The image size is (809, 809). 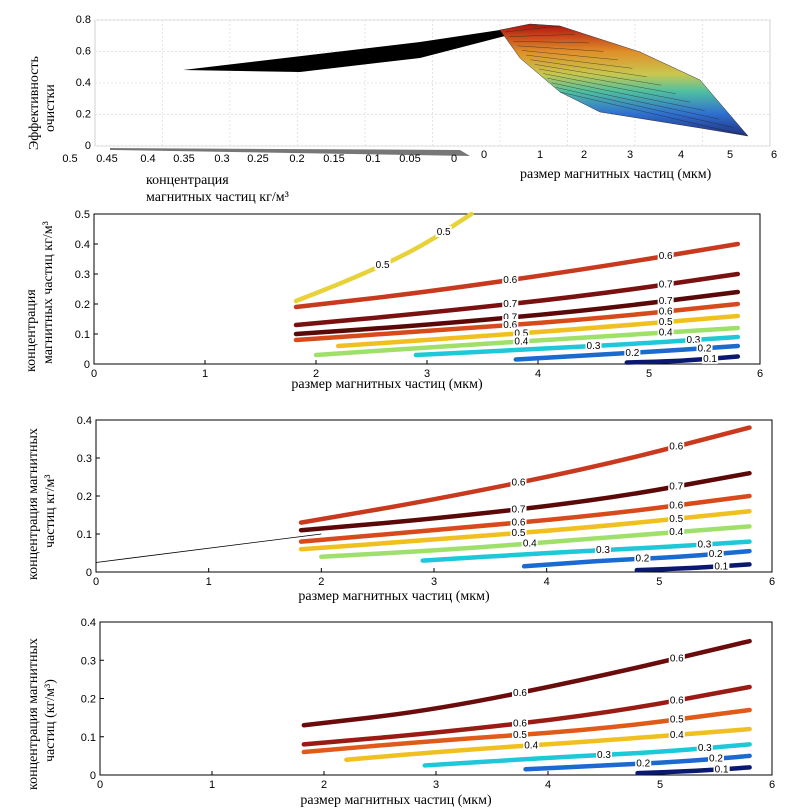 I want to click on y-axis-label: концентрация магнитных, so click(x=33, y=714).